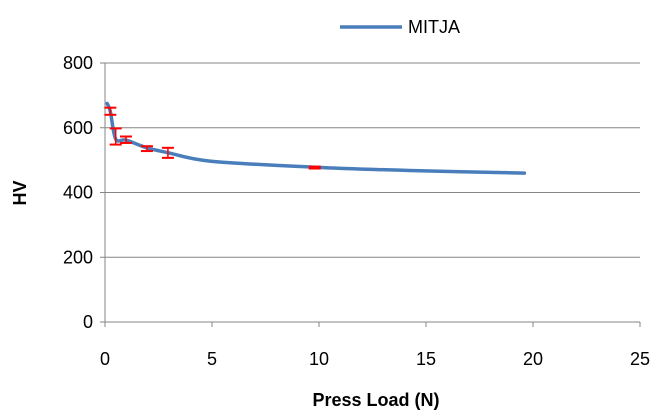 Image resolution: width=657 pixels, height=419 pixels. I want to click on y-tick-label: 400, so click(78, 193).